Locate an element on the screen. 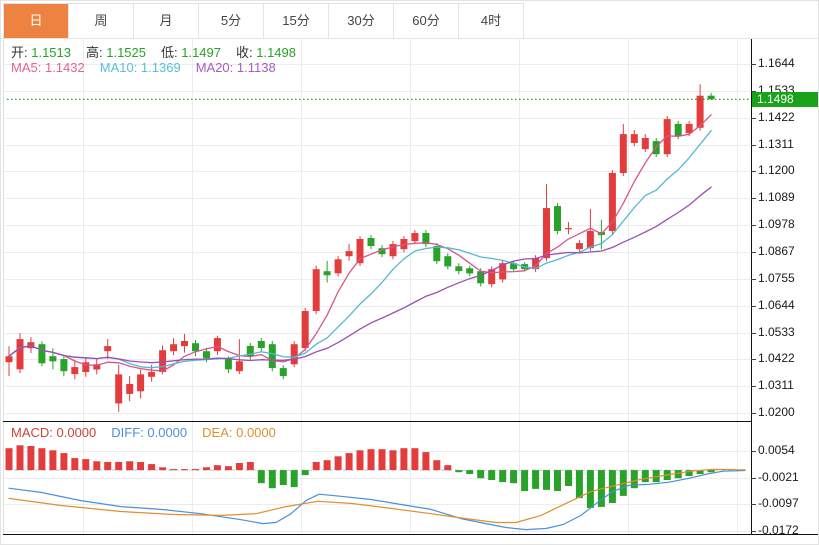 This screenshot has width=819, height=545. ma-label: MA5: is located at coordinates (28, 67).